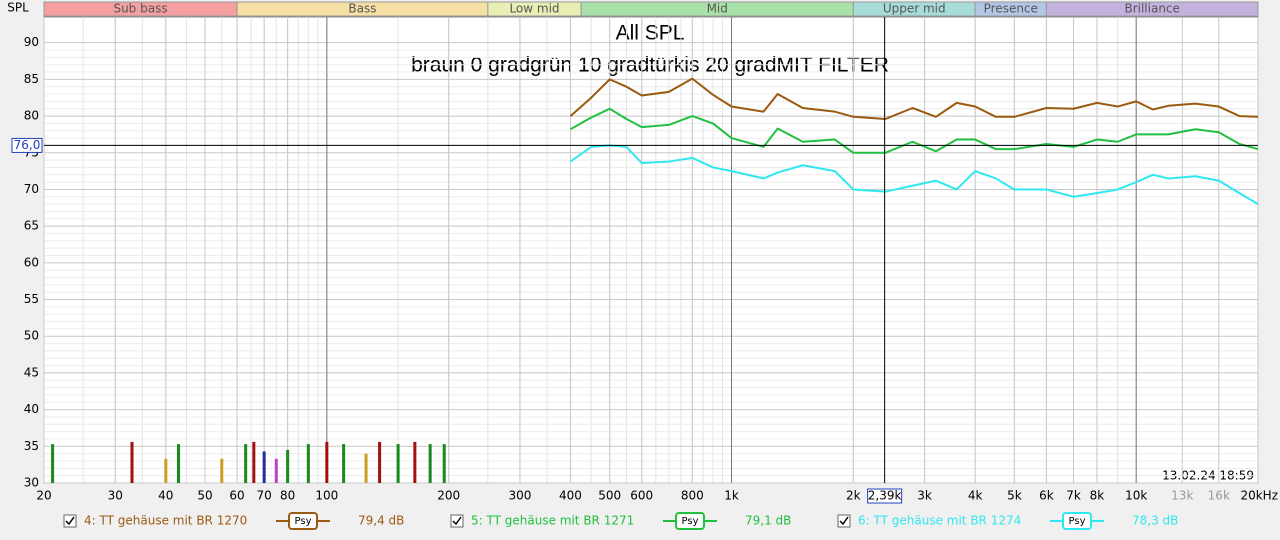 The height and width of the screenshot is (540, 1280). What do you see at coordinates (165, 496) in the screenshot?
I see `x-tick-label: 40` at bounding box center [165, 496].